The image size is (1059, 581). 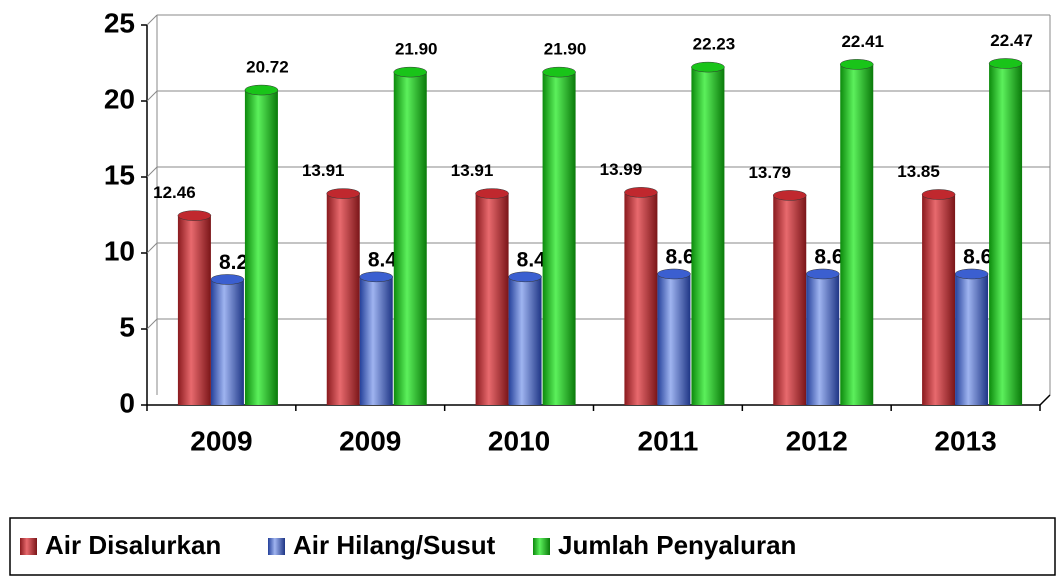 I want to click on y-tick-label: 10, so click(x=119, y=250).